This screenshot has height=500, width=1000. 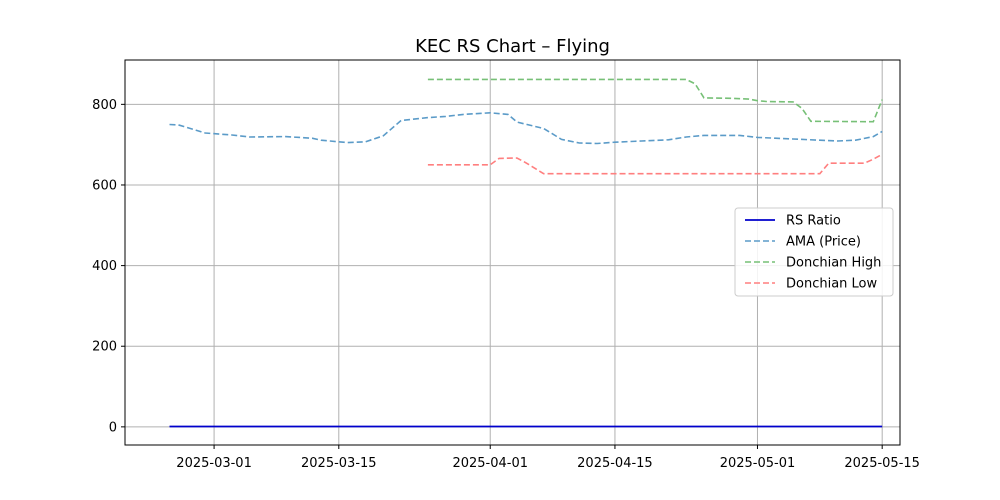 I want to click on x-tick-label: 2025-03-15, so click(x=339, y=463).